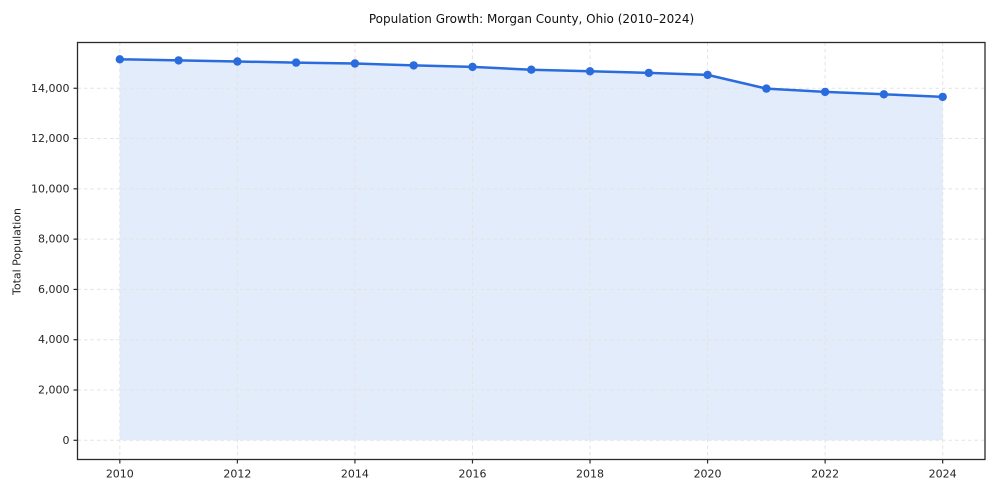 This screenshot has height=500, width=1000. I want to click on y-tick-label: 10,000, so click(50, 188).